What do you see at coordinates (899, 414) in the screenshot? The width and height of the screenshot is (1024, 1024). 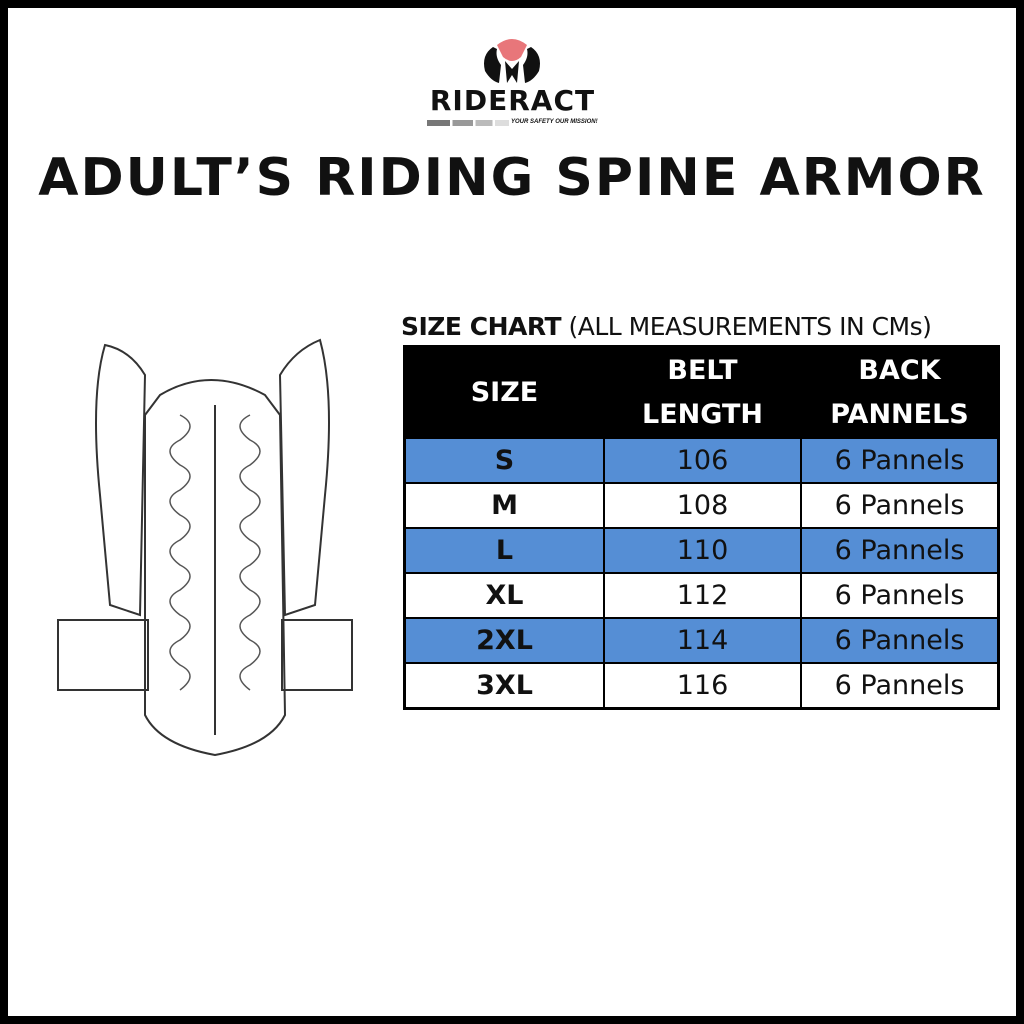 I see `header-panels-line2: PANNELS` at bounding box center [899, 414].